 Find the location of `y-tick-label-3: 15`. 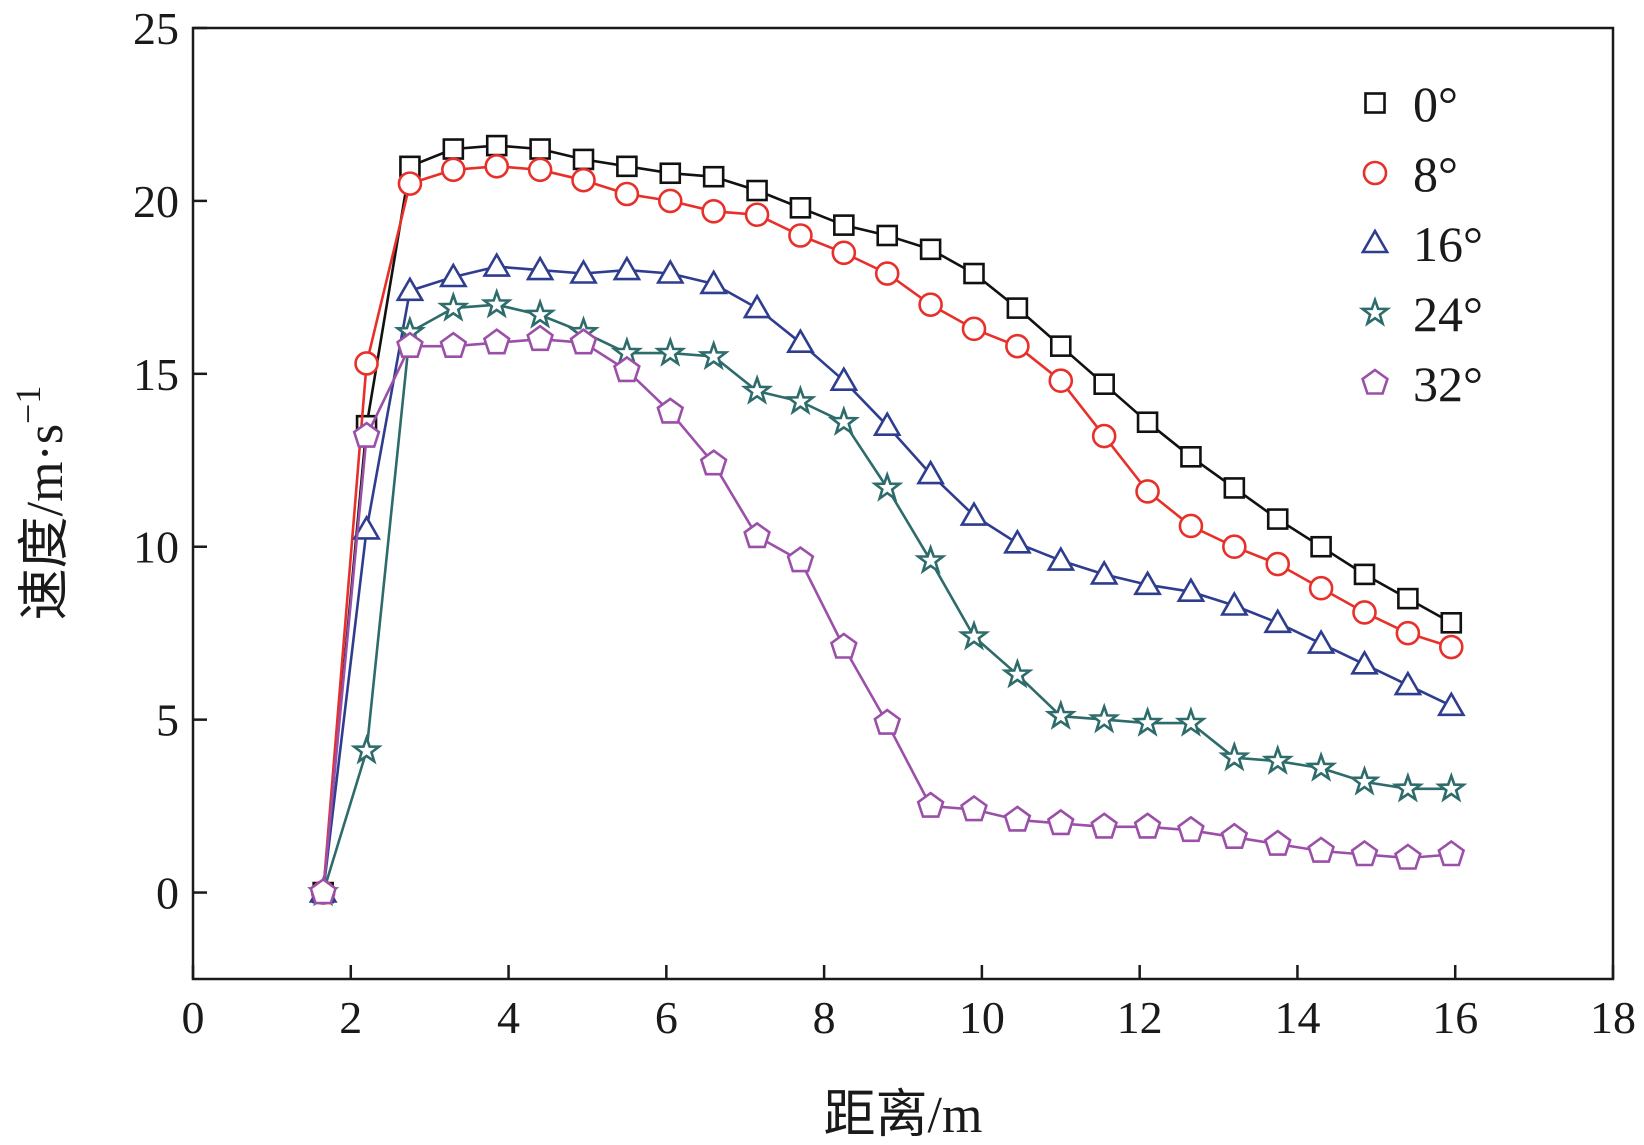

y-tick-label-3: 15 is located at coordinates (156, 374).